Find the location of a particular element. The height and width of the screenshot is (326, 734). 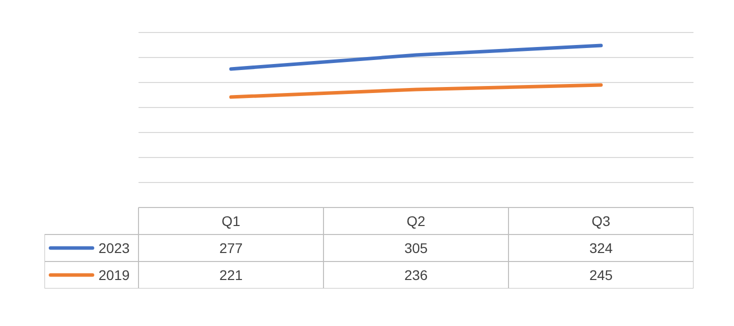

legend-label: 2023 is located at coordinates (114, 248).